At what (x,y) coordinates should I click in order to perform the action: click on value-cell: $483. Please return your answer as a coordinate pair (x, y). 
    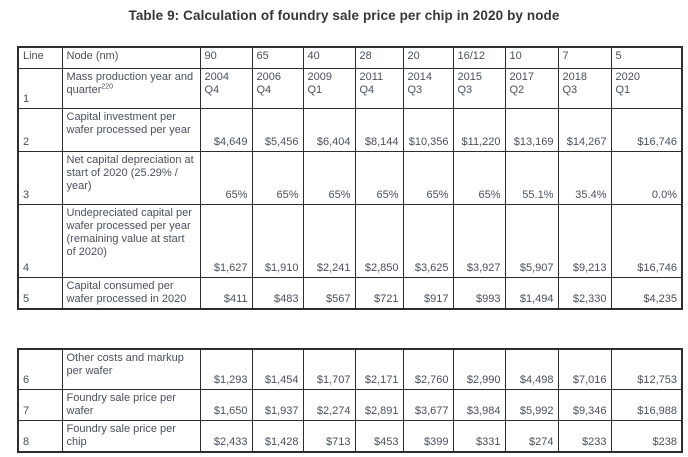
    Looking at the image, I should click on (277, 293).